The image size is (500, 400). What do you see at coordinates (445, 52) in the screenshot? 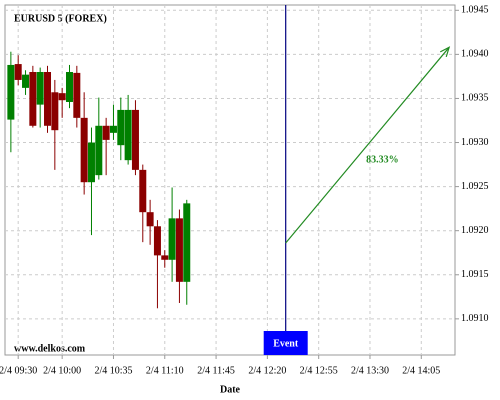
I see `arrow-head` at bounding box center [445, 52].